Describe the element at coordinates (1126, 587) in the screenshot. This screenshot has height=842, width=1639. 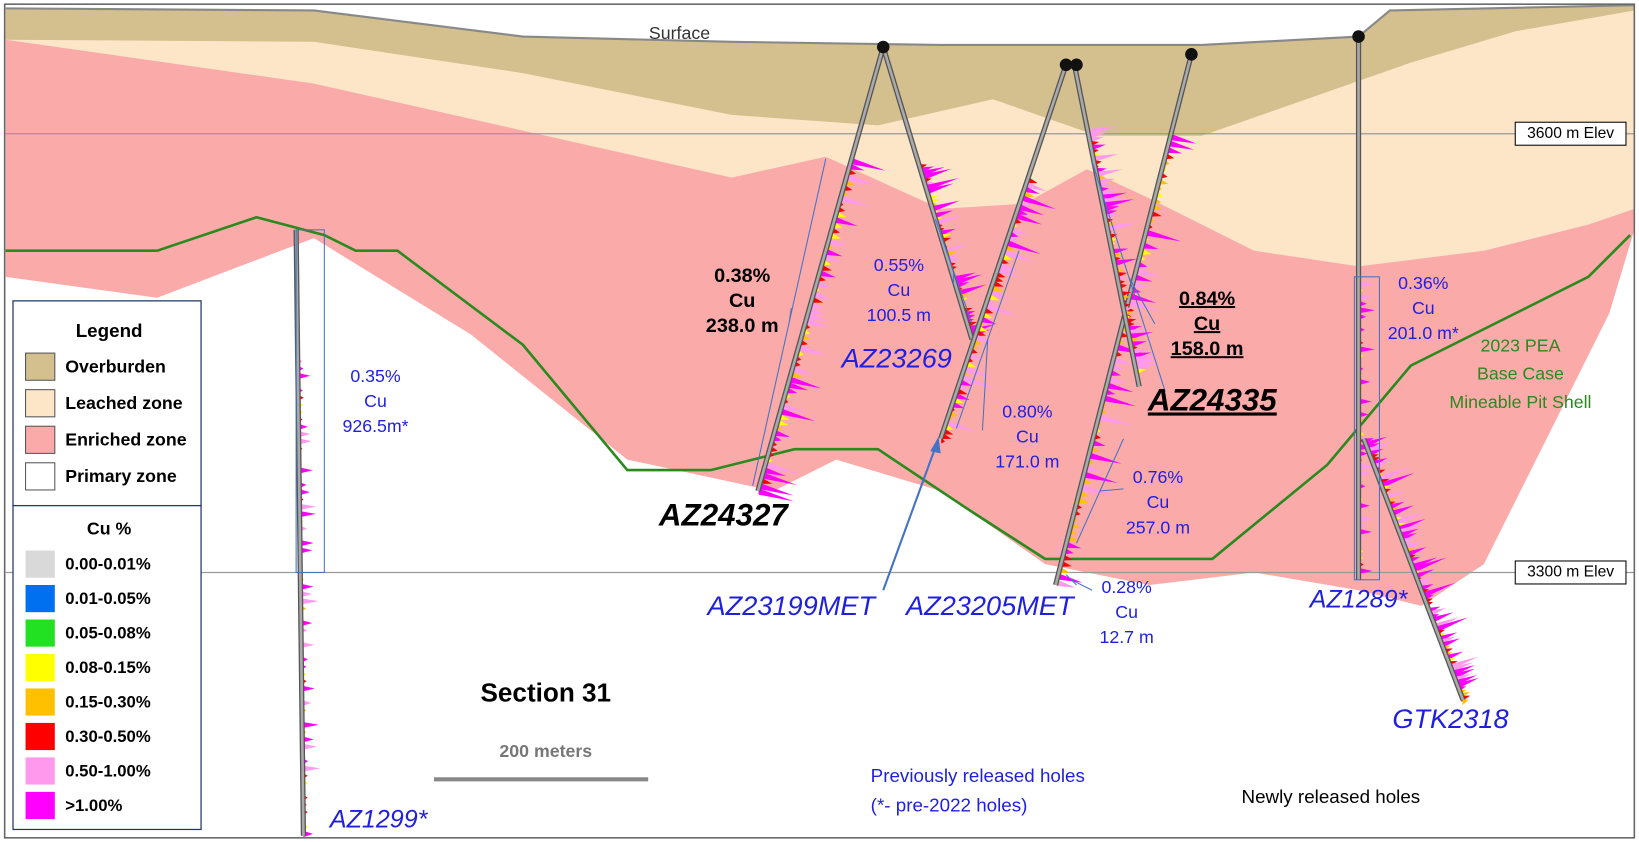
I see `intercept-label: 0.28%` at that location.